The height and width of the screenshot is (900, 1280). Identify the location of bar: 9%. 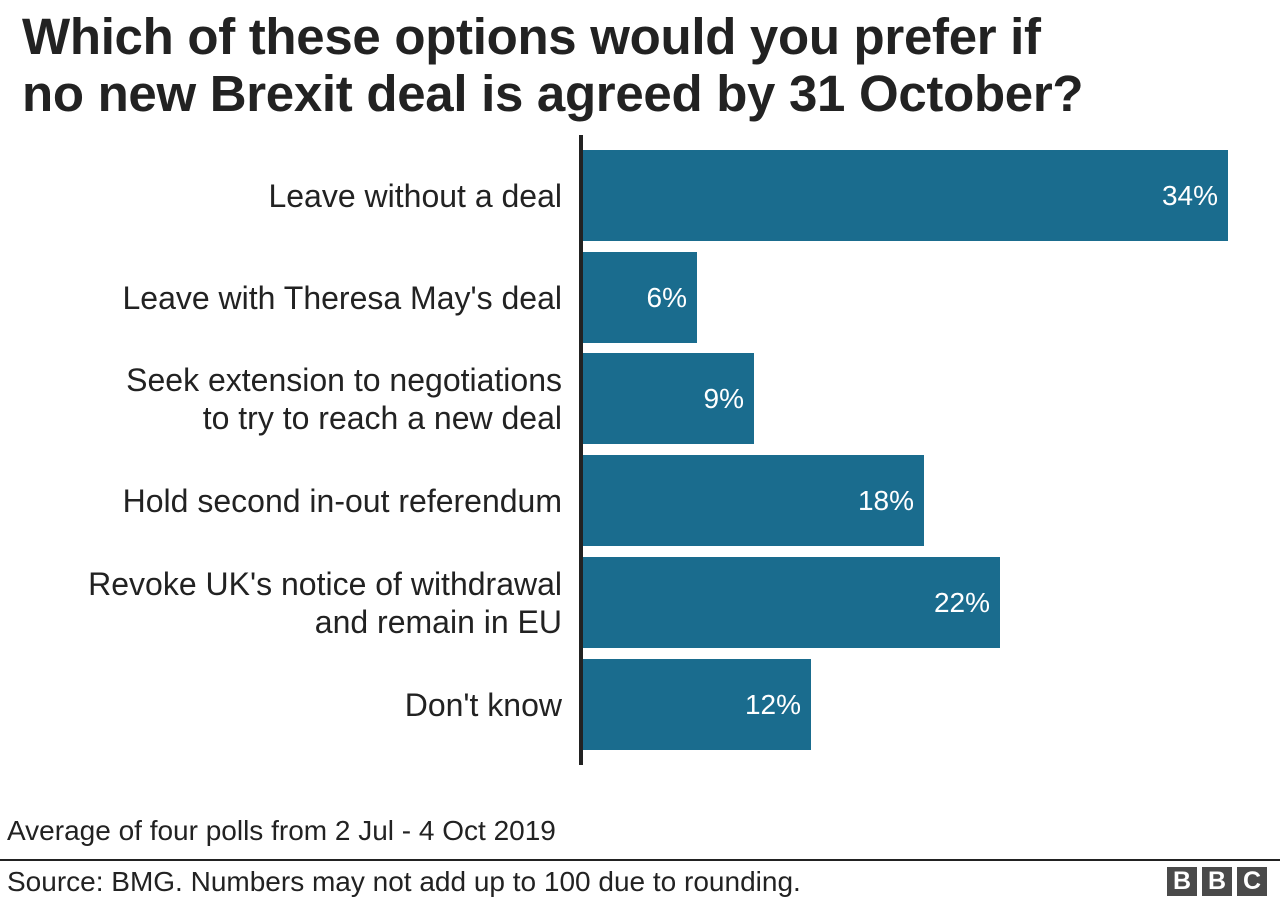
(668, 398).